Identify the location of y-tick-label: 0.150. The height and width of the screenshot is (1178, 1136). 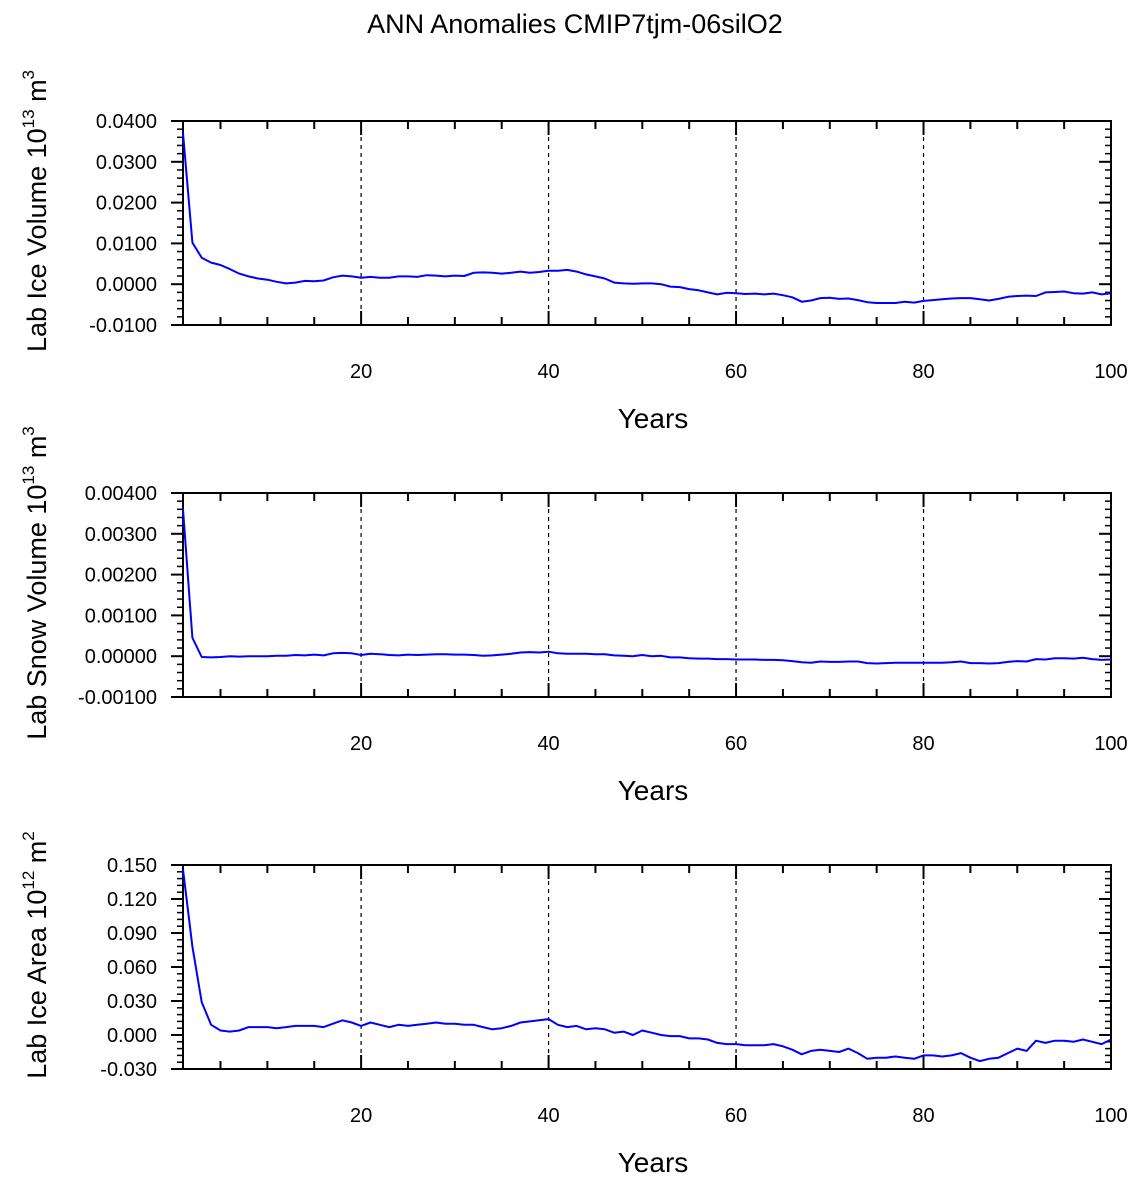
(132, 866).